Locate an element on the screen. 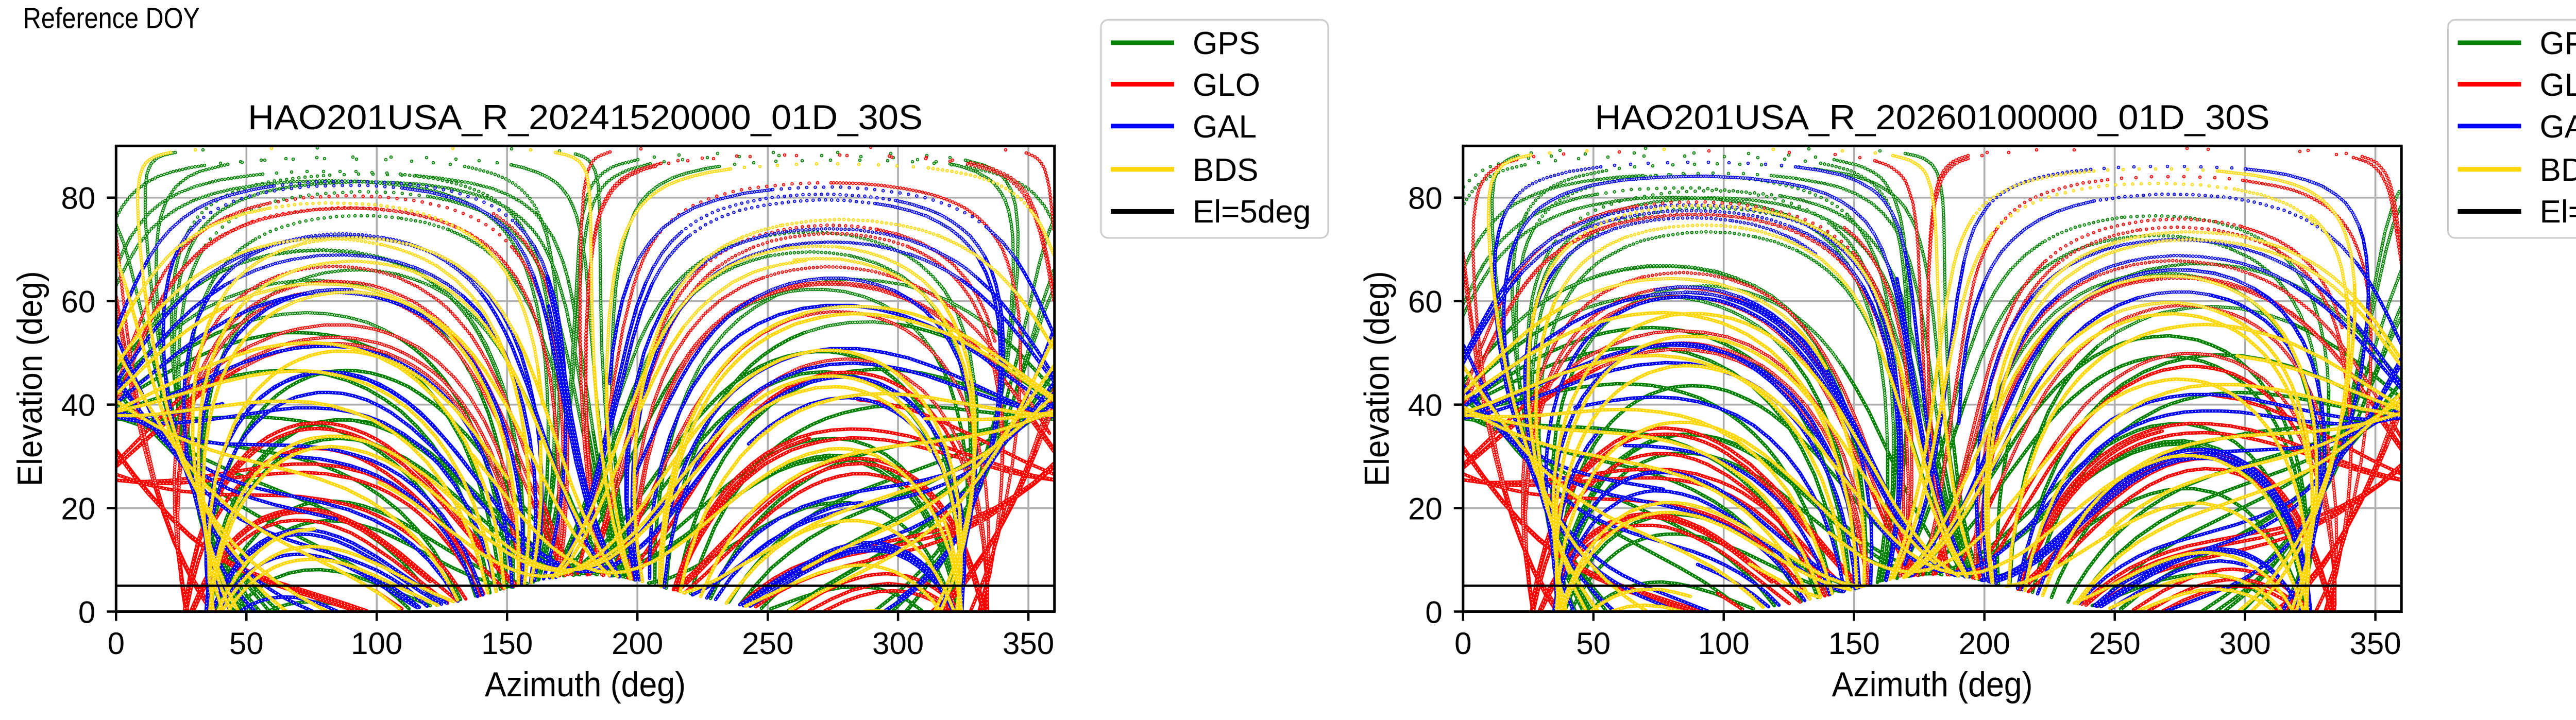 This screenshot has height=720, width=2576. svg-text: Reference DOY is located at coordinates (111, 18).